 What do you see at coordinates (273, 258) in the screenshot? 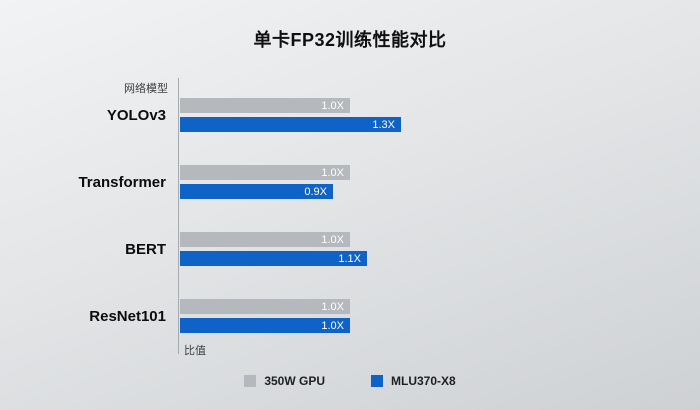
I see `bar-mlu370-x8: 1.1X` at bounding box center [273, 258].